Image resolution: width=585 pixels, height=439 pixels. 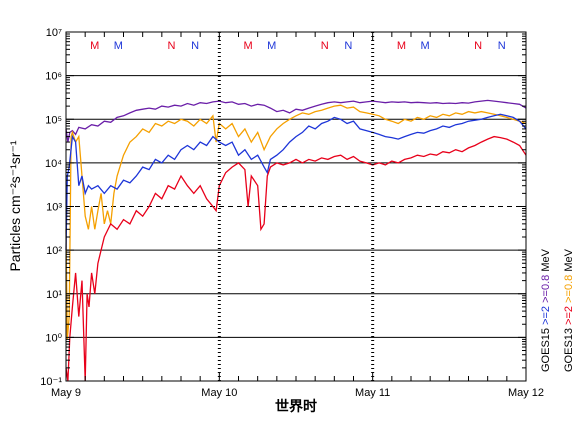 I want to click on y-tick-label: 10⁵, so click(x=53, y=120).